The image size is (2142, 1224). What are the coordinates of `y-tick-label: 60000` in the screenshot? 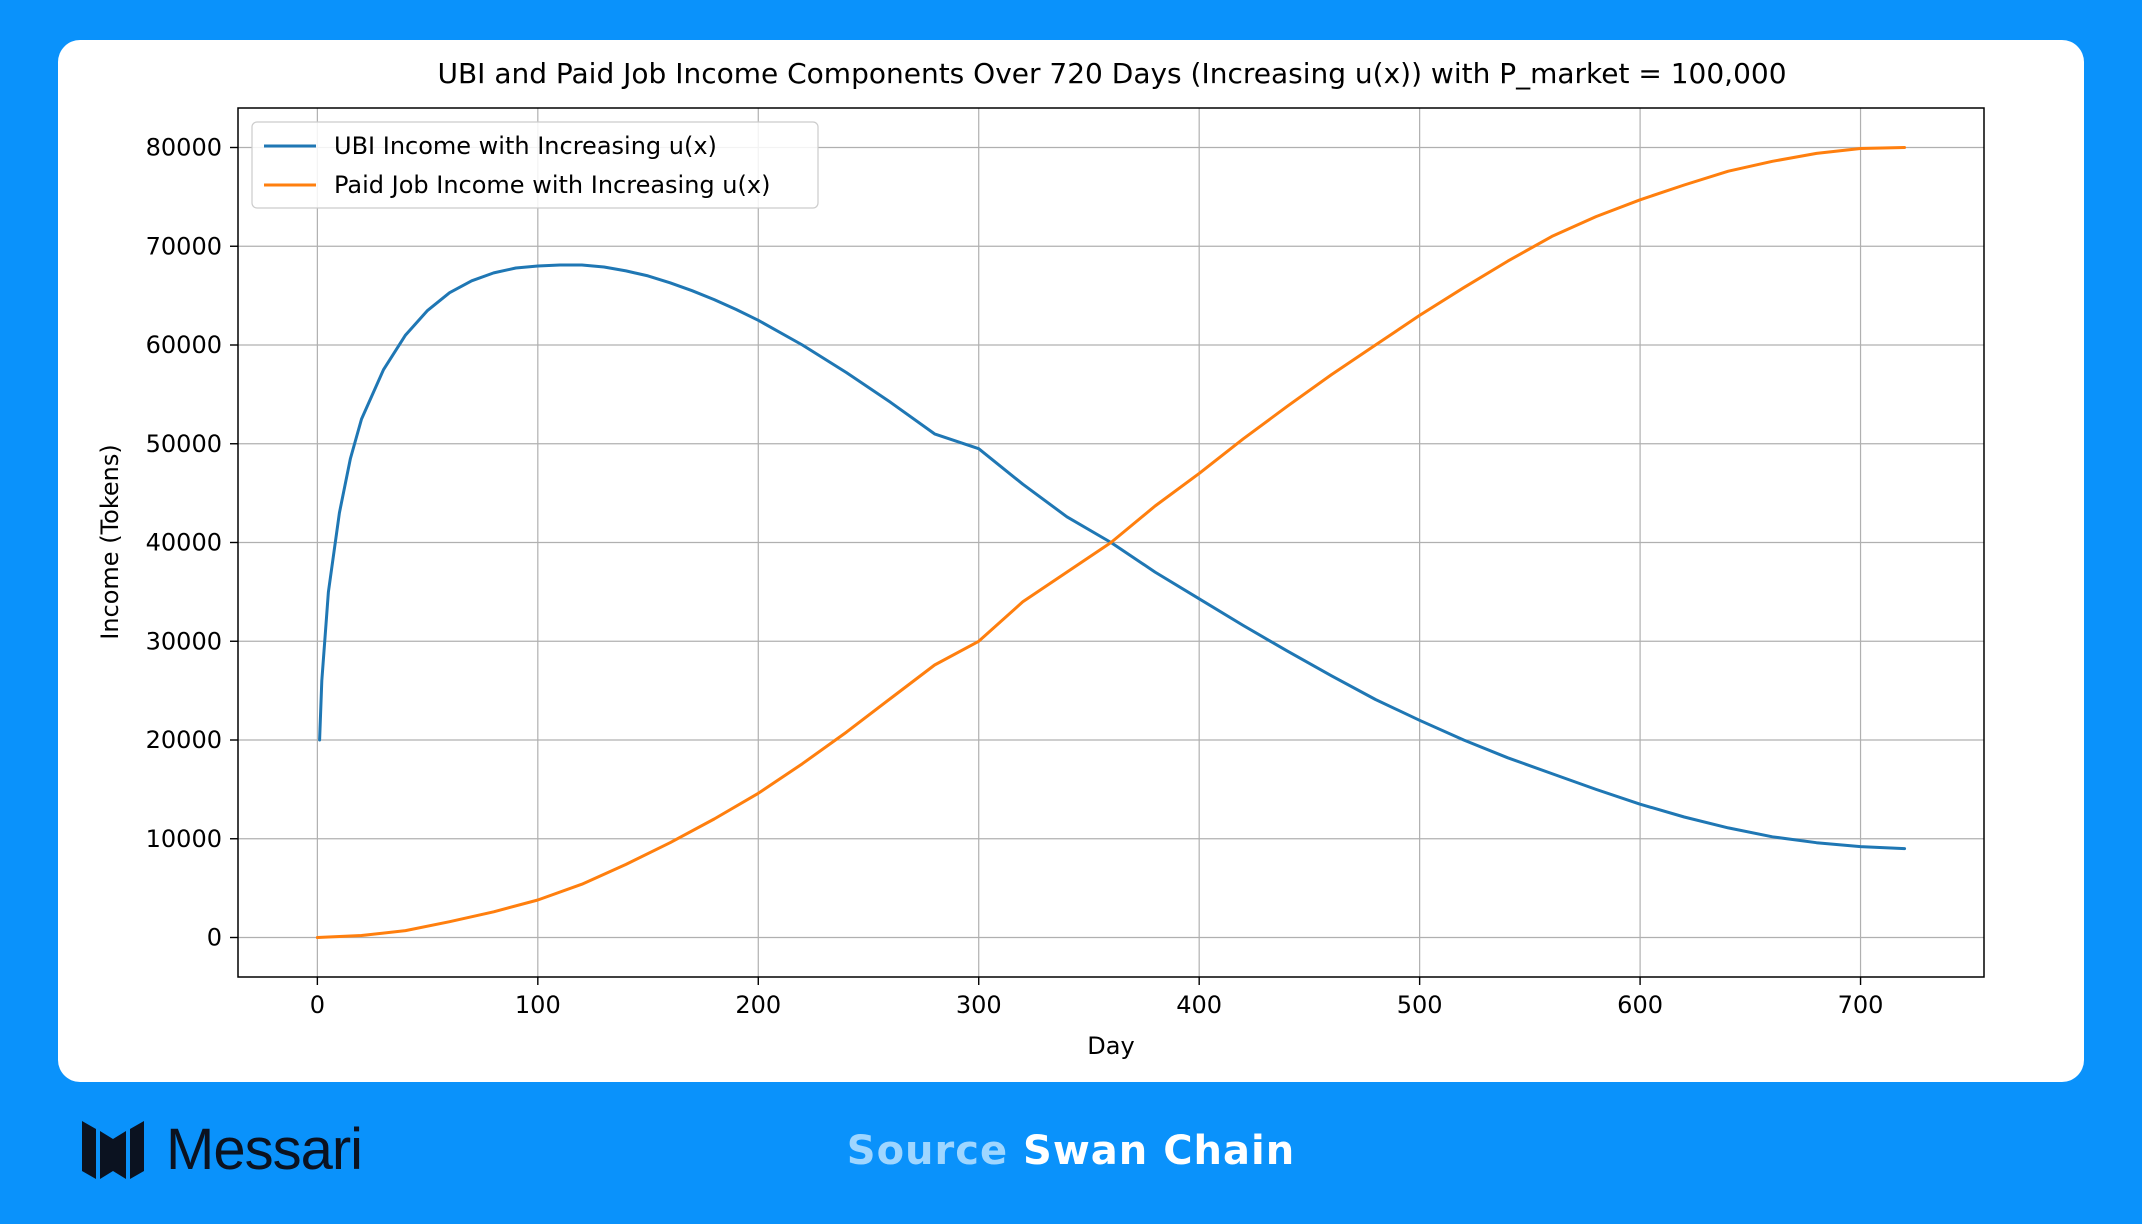 It's located at (184, 345).